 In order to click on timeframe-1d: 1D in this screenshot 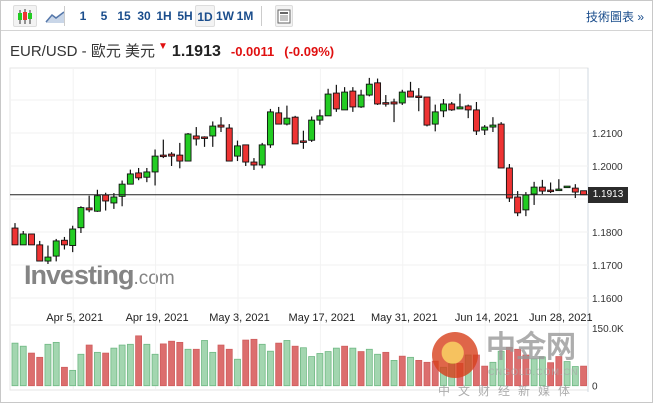, I will do `click(205, 16)`.